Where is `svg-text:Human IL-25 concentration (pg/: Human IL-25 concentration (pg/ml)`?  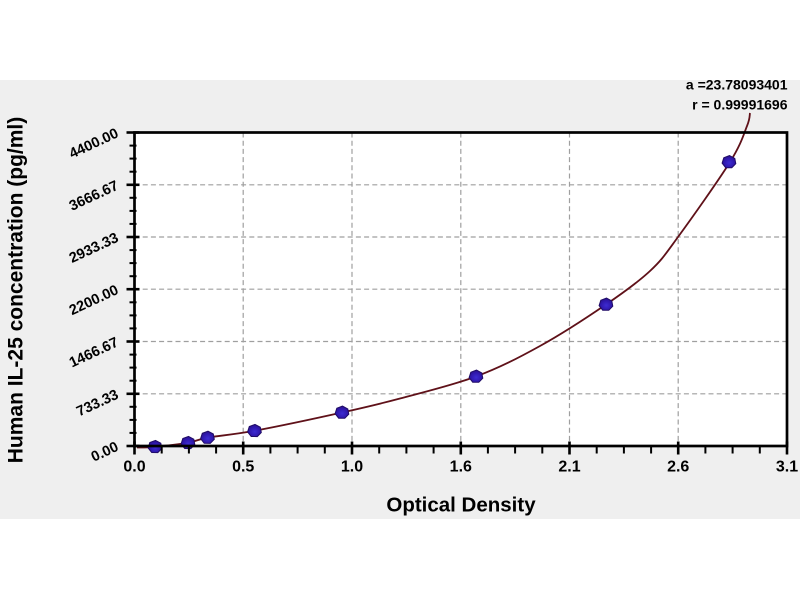 svg-text:Human IL-25 concentration (pg/: Human IL-25 concentration (pg/ml) is located at coordinates (16, 290).